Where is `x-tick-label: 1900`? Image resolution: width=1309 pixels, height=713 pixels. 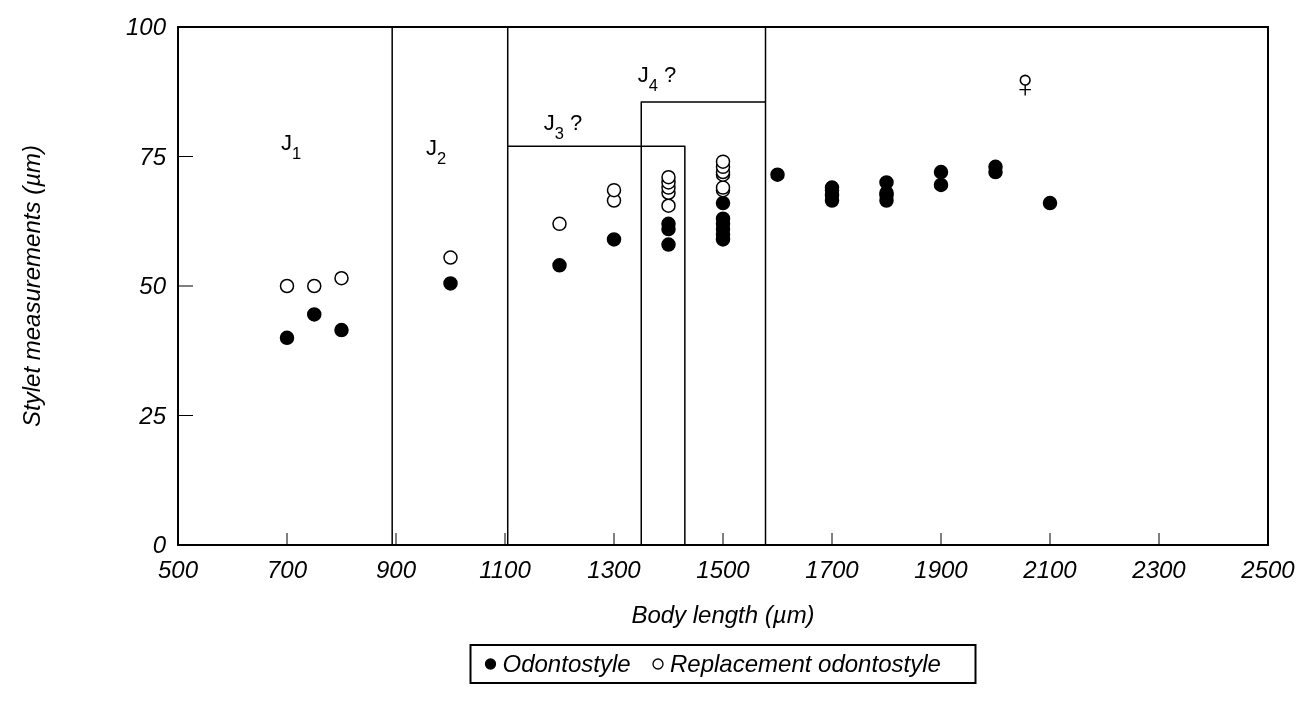 x-tick-label: 1900 is located at coordinates (941, 569).